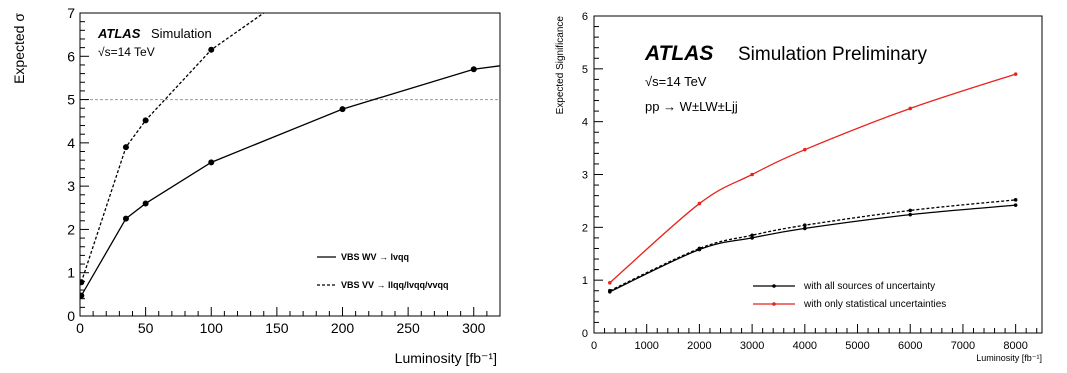 The width and height of the screenshot is (1067, 373). What do you see at coordinates (383, 271) in the screenshot?
I see `left-legend: VBS WV → lvqq VBS VV → llqq/lvqq/vvqq` at bounding box center [383, 271].